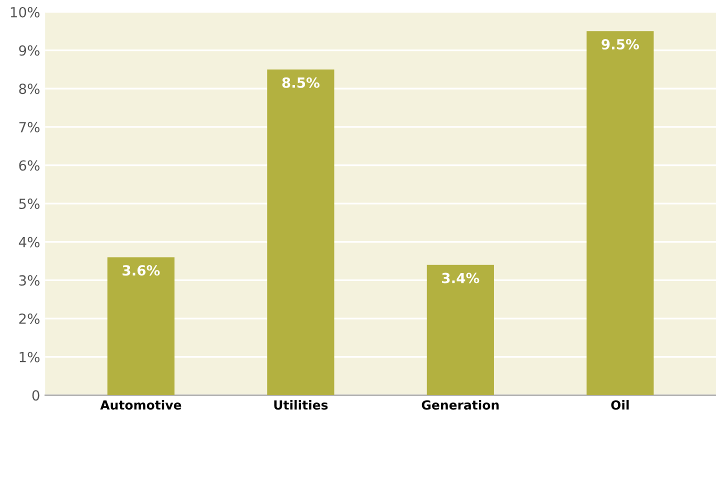 This screenshot has width=716, height=479. What do you see at coordinates (29, 242) in the screenshot?
I see `y-tick-label: 4%` at bounding box center [29, 242].